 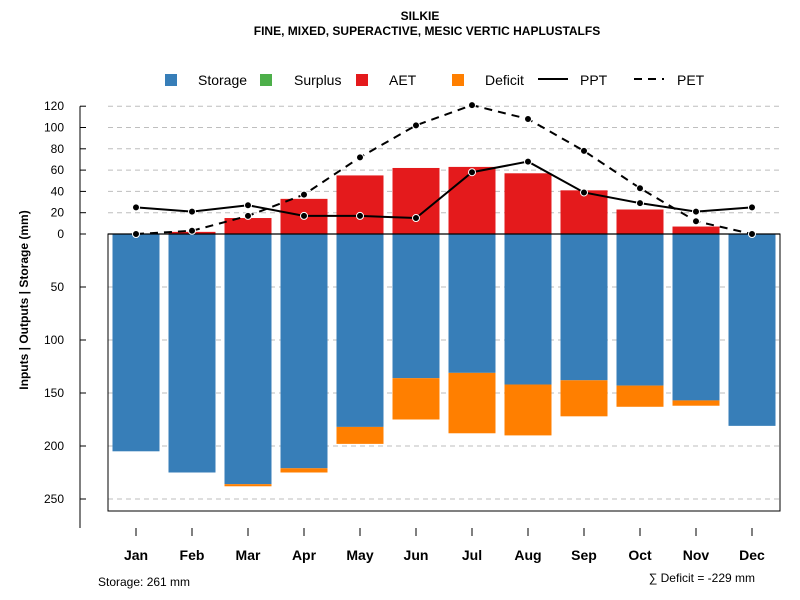 I want to click on y-tick-label: 0, so click(x=60, y=234).